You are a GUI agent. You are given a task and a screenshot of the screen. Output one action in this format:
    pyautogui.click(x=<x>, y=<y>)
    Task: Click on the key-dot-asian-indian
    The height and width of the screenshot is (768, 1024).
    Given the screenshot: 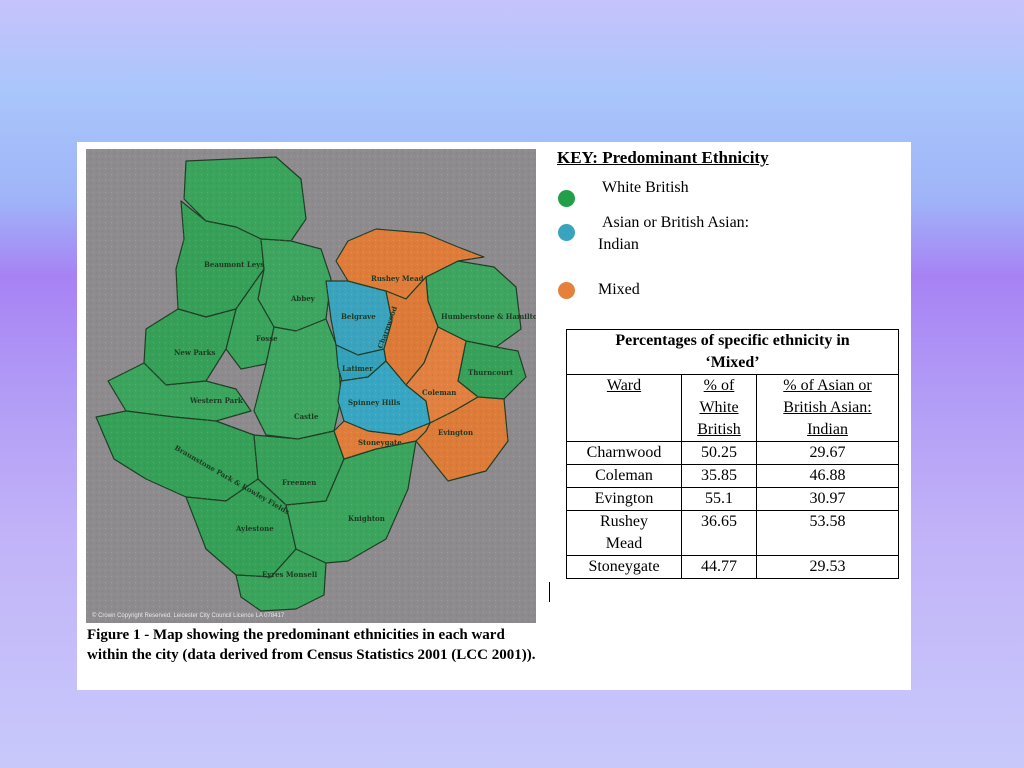 What is the action you would take?
    pyautogui.click(x=566, y=232)
    